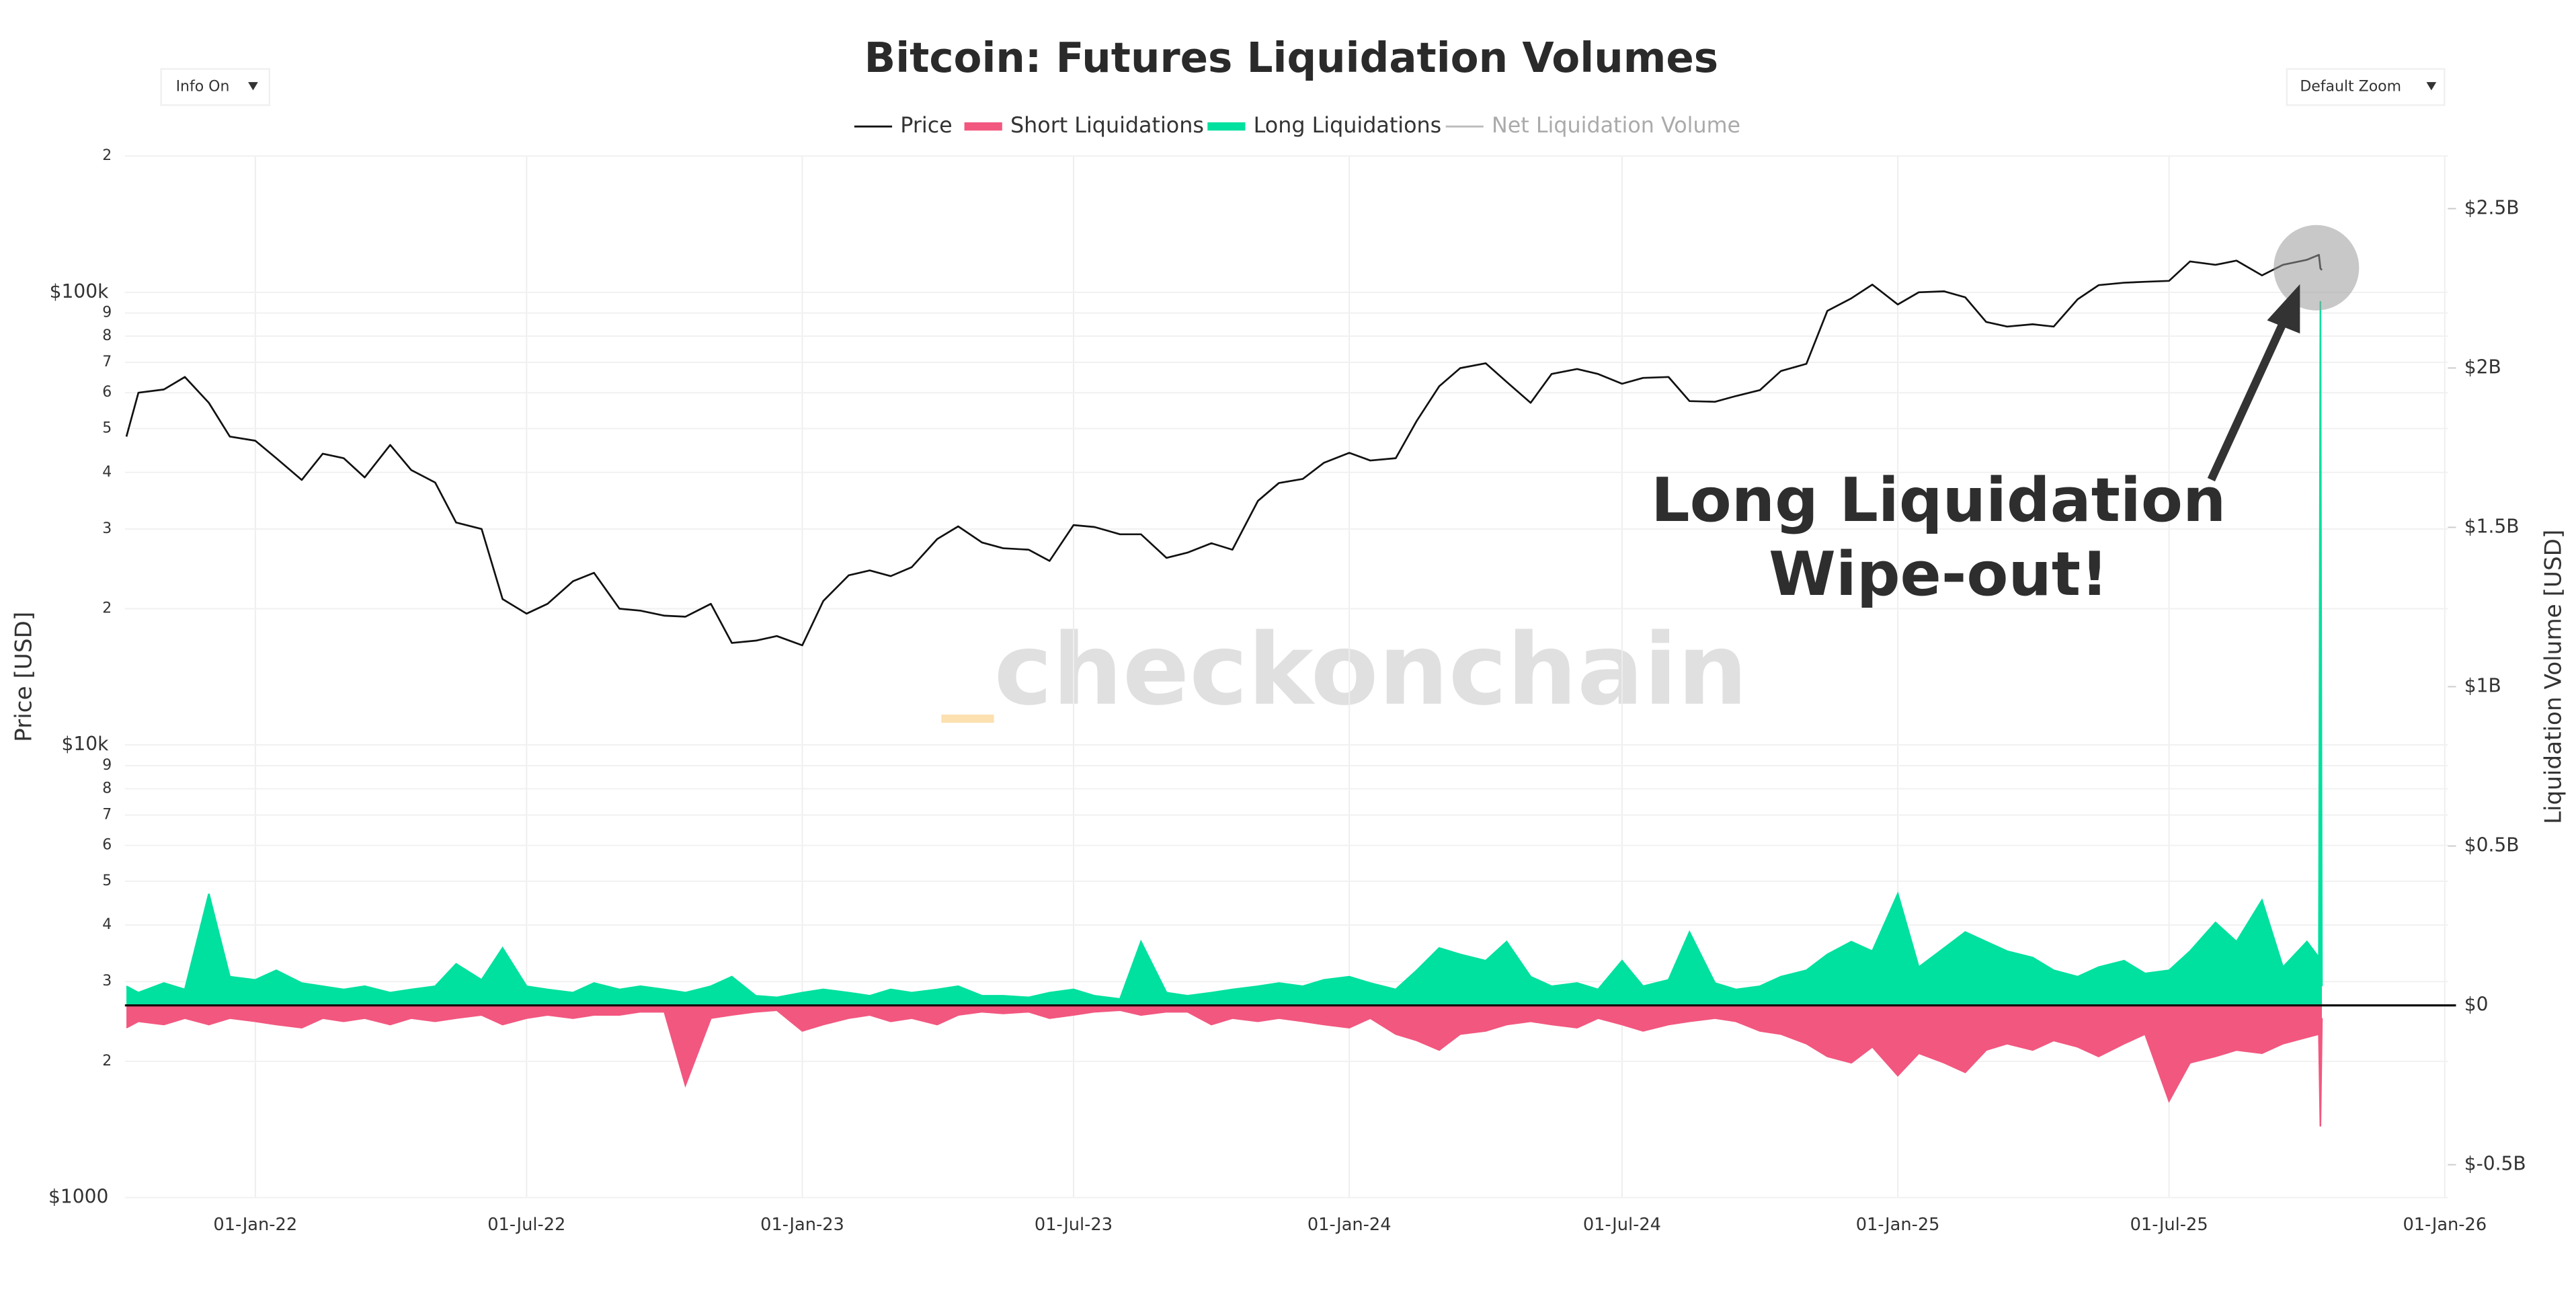  Describe the element at coordinates (2350, 87) in the screenshot. I see `dropdown-label: Default Zoom` at that location.